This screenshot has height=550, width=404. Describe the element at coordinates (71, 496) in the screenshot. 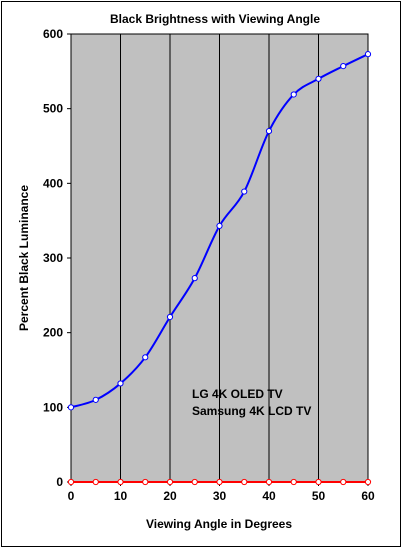

I see `x-tick-label: 0` at that location.